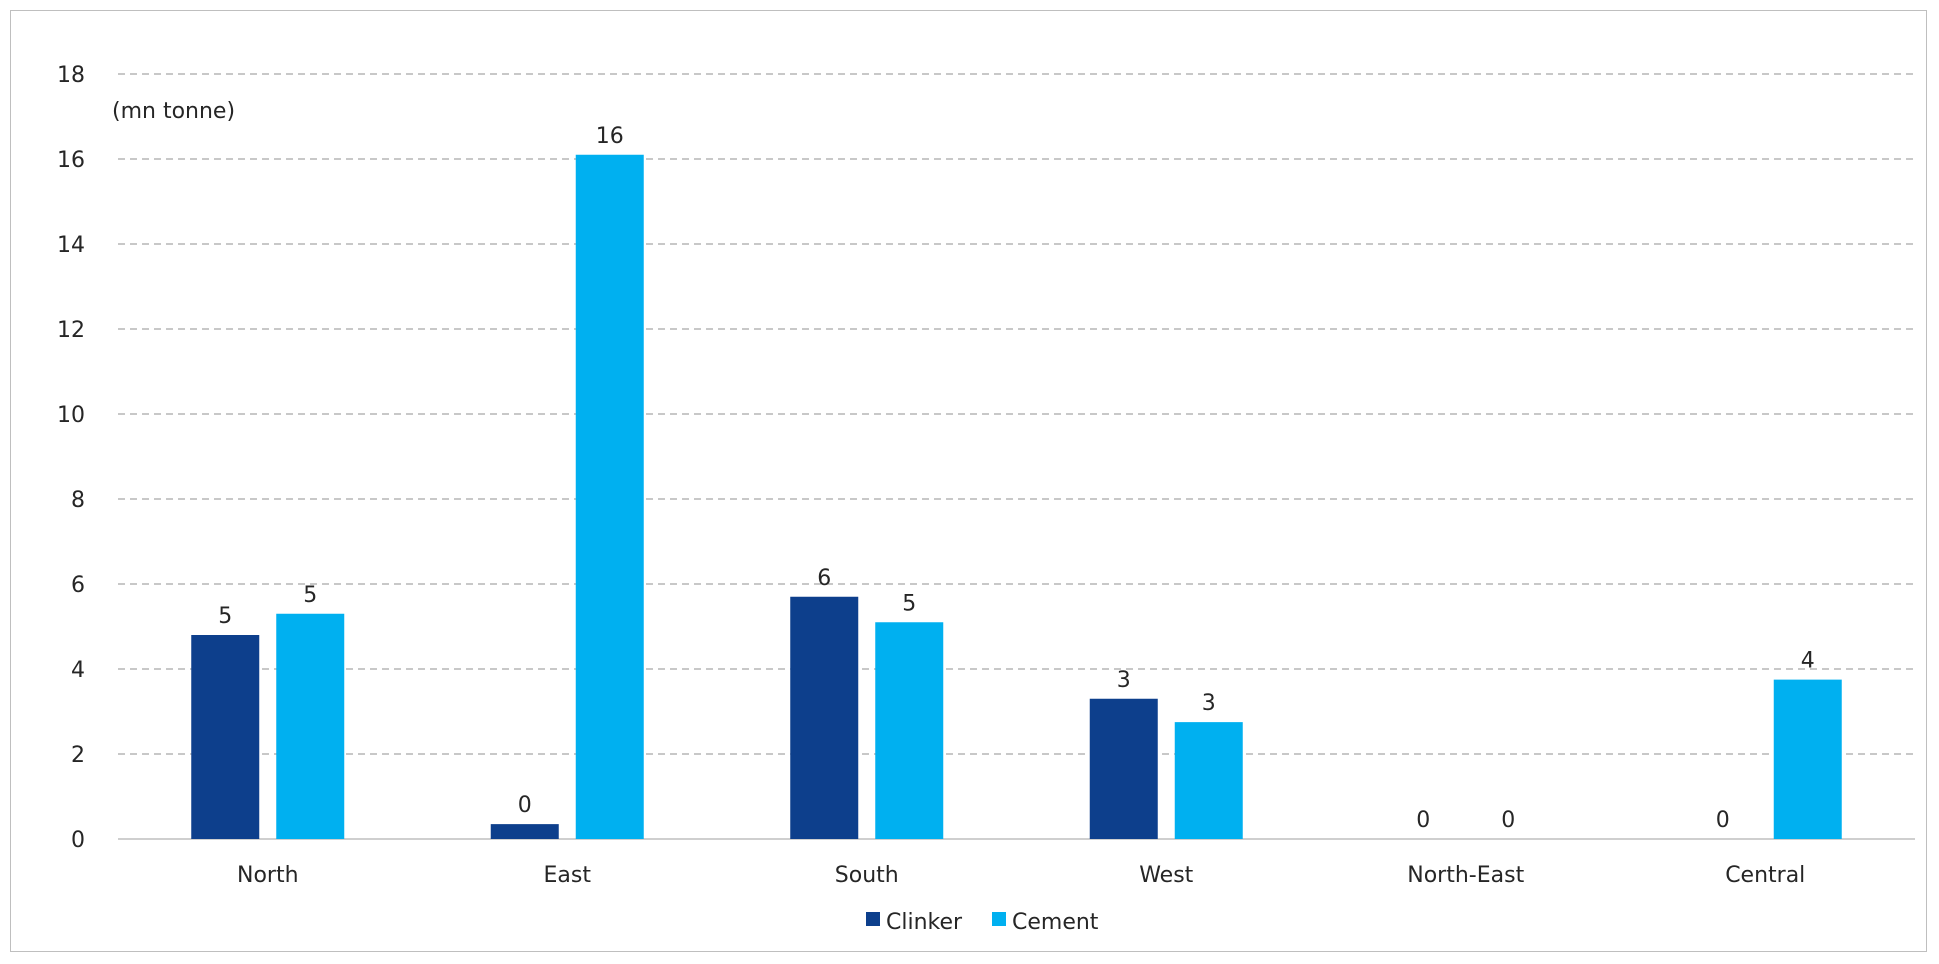  What do you see at coordinates (78, 755) in the screenshot?
I see `y-tick-label: 2` at bounding box center [78, 755].